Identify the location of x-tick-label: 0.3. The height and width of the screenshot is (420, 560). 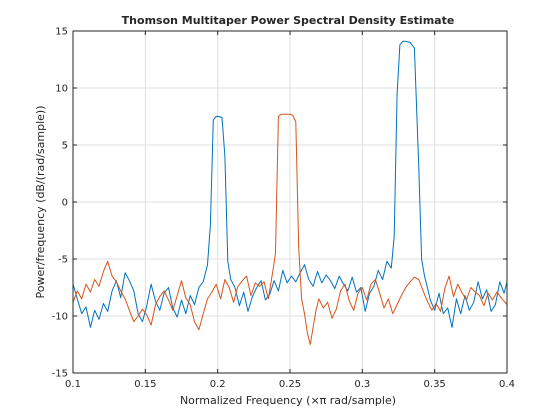
(362, 384).